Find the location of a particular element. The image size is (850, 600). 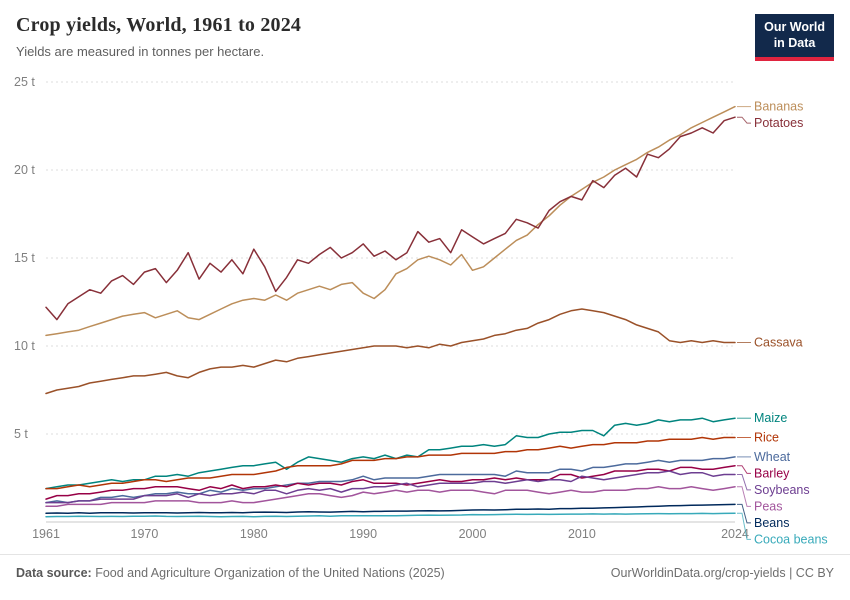

y-tick-label-15: 15 t is located at coordinates (24, 258).